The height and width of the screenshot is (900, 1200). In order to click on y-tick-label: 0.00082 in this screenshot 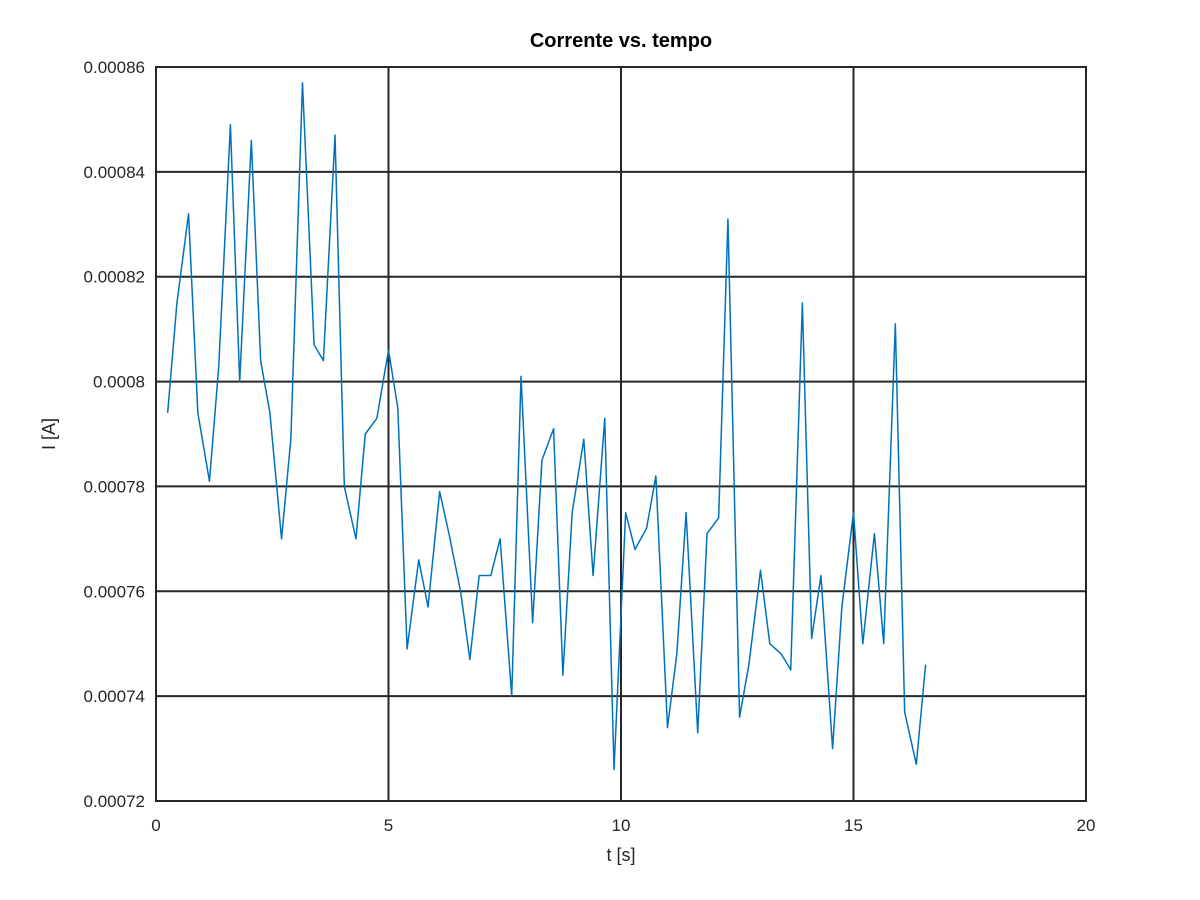, I will do `click(114, 277)`.